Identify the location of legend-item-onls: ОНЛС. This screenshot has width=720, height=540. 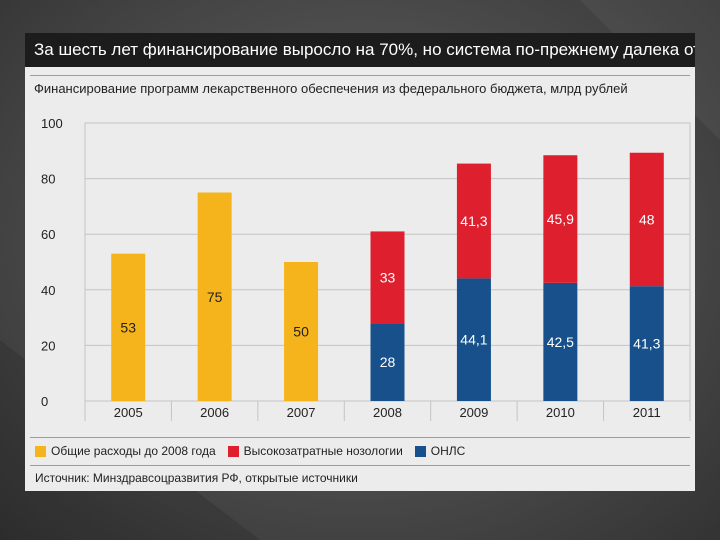
(440, 451).